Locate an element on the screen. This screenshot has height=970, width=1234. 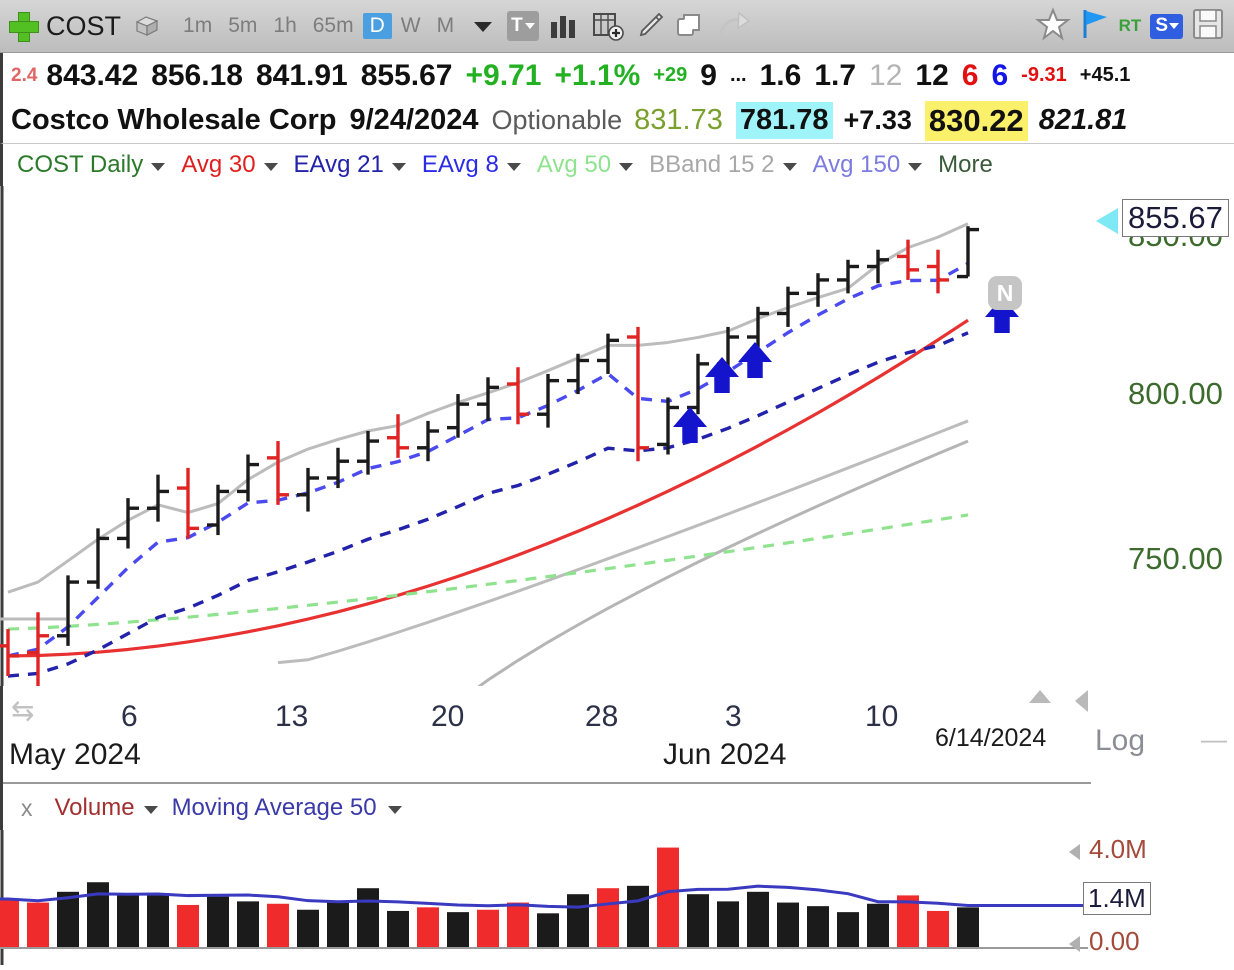
quote-value-8: 6 is located at coordinates (1000, 75).